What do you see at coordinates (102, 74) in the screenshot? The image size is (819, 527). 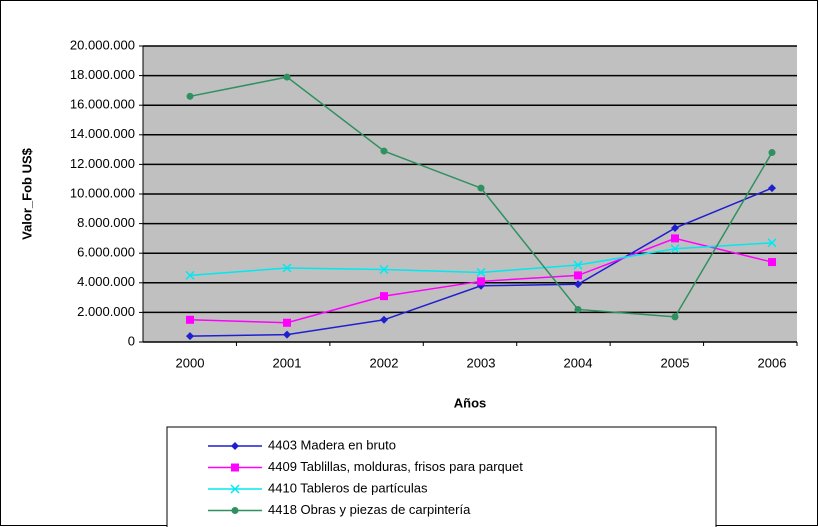 I see `y-tick-label: 18.000.000` at bounding box center [102, 74].